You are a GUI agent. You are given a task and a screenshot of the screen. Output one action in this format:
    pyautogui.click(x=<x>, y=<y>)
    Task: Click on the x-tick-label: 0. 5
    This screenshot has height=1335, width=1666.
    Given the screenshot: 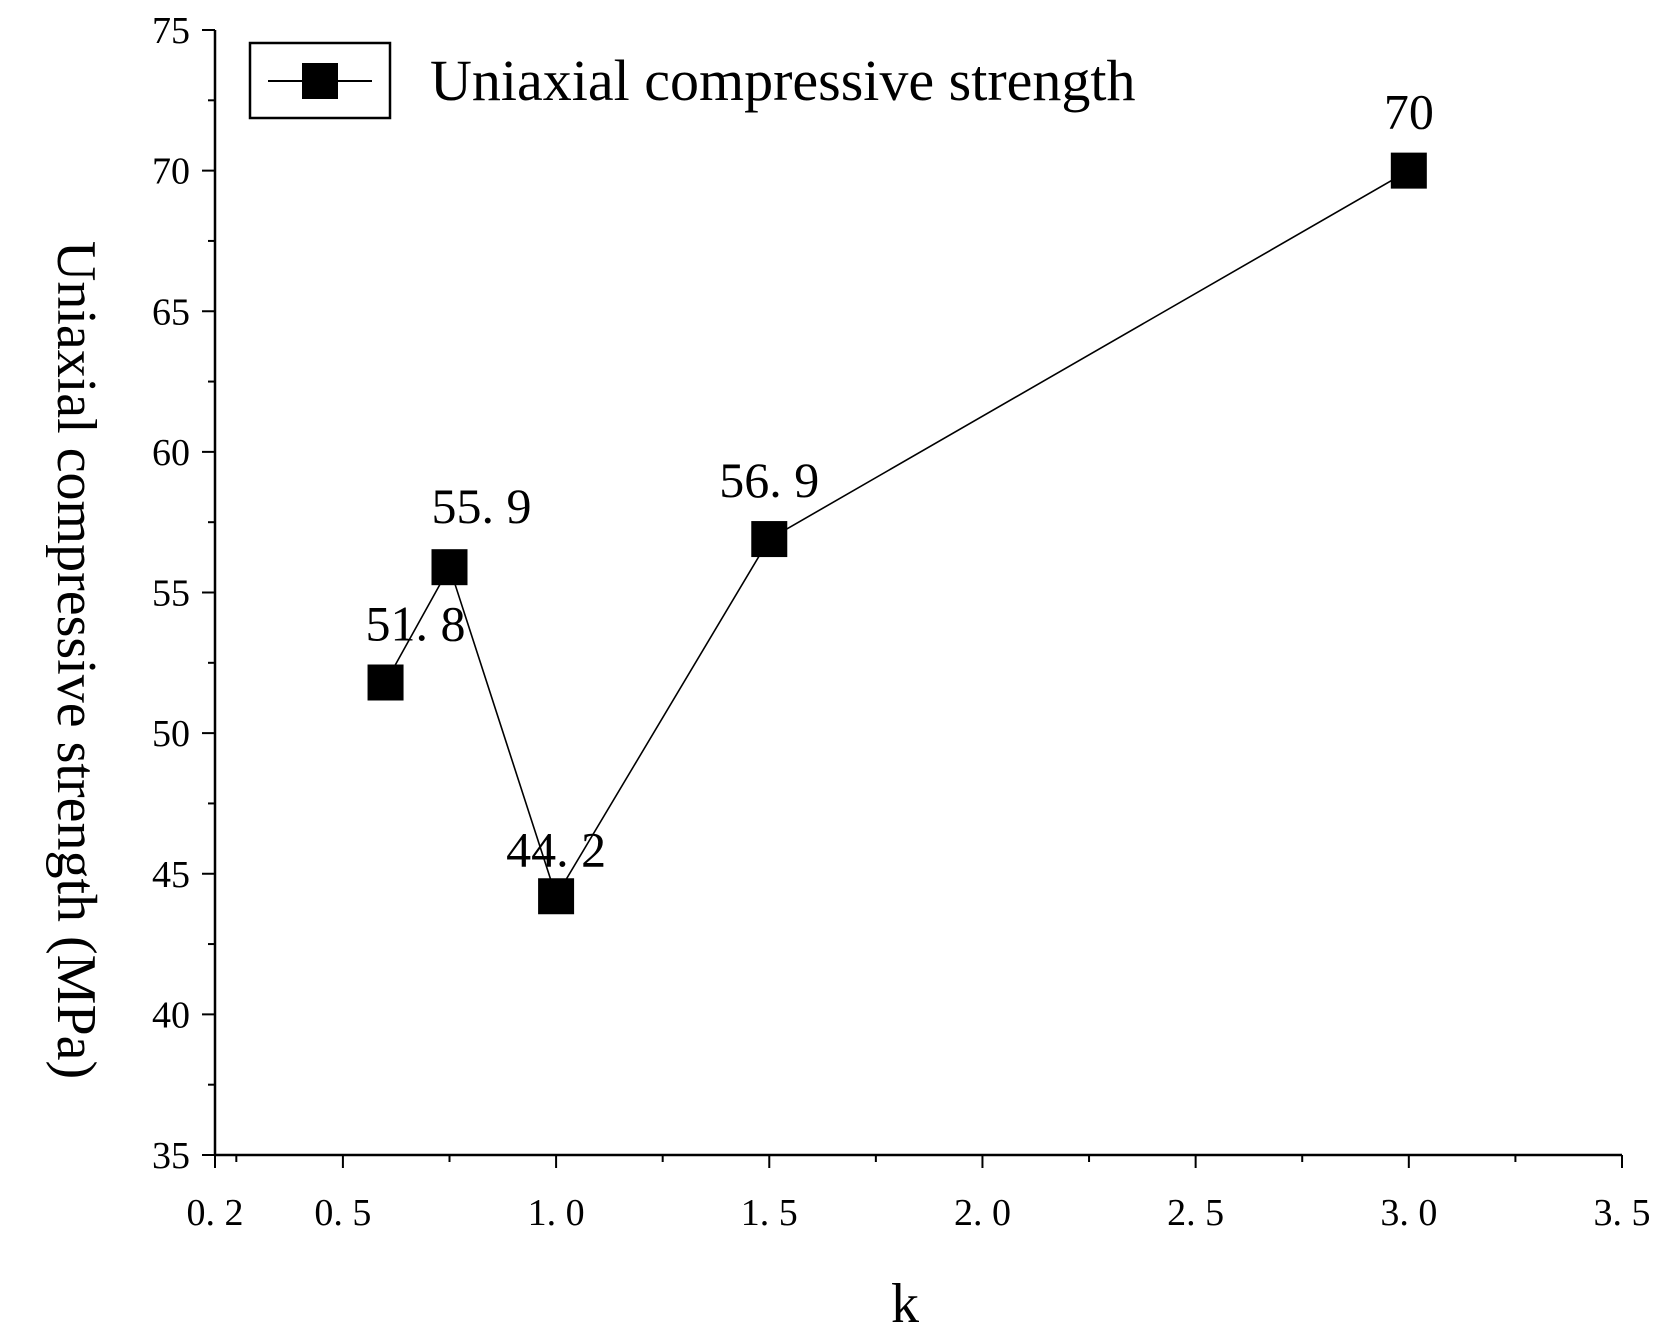 What is the action you would take?
    pyautogui.click(x=342, y=1213)
    